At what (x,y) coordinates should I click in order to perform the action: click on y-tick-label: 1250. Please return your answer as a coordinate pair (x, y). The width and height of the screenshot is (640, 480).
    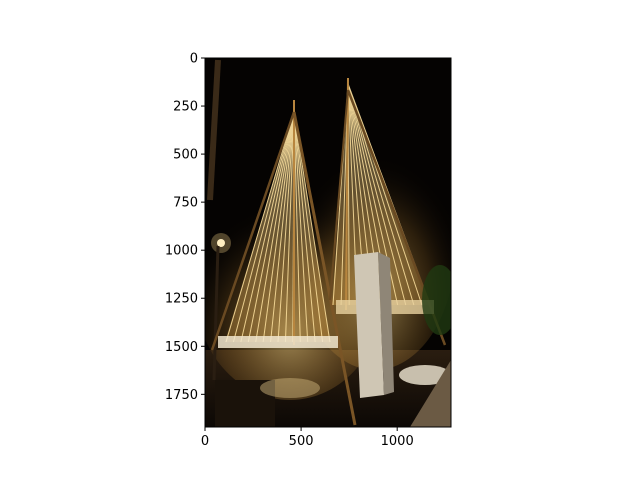
    Looking at the image, I should click on (181, 299).